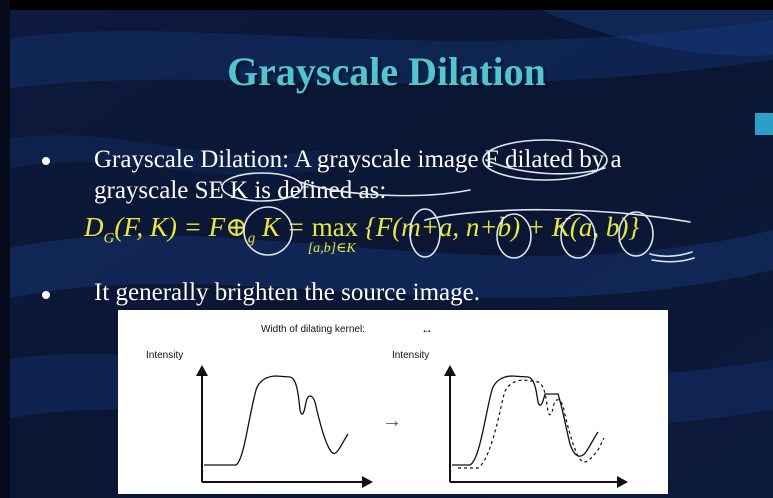 The image size is (773, 498). What do you see at coordinates (94, 227) in the screenshot?
I see `formula-D: D` at bounding box center [94, 227].